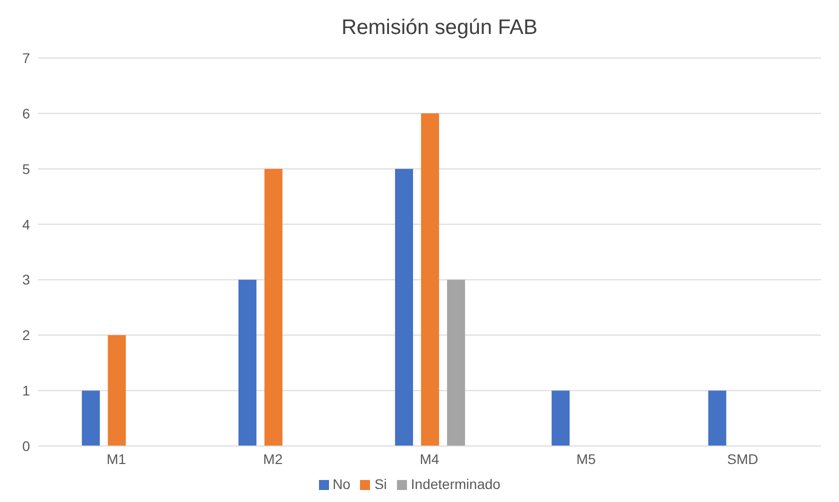 Image resolution: width=839 pixels, height=502 pixels. I want to click on y-tick-label: 2, so click(26, 335).